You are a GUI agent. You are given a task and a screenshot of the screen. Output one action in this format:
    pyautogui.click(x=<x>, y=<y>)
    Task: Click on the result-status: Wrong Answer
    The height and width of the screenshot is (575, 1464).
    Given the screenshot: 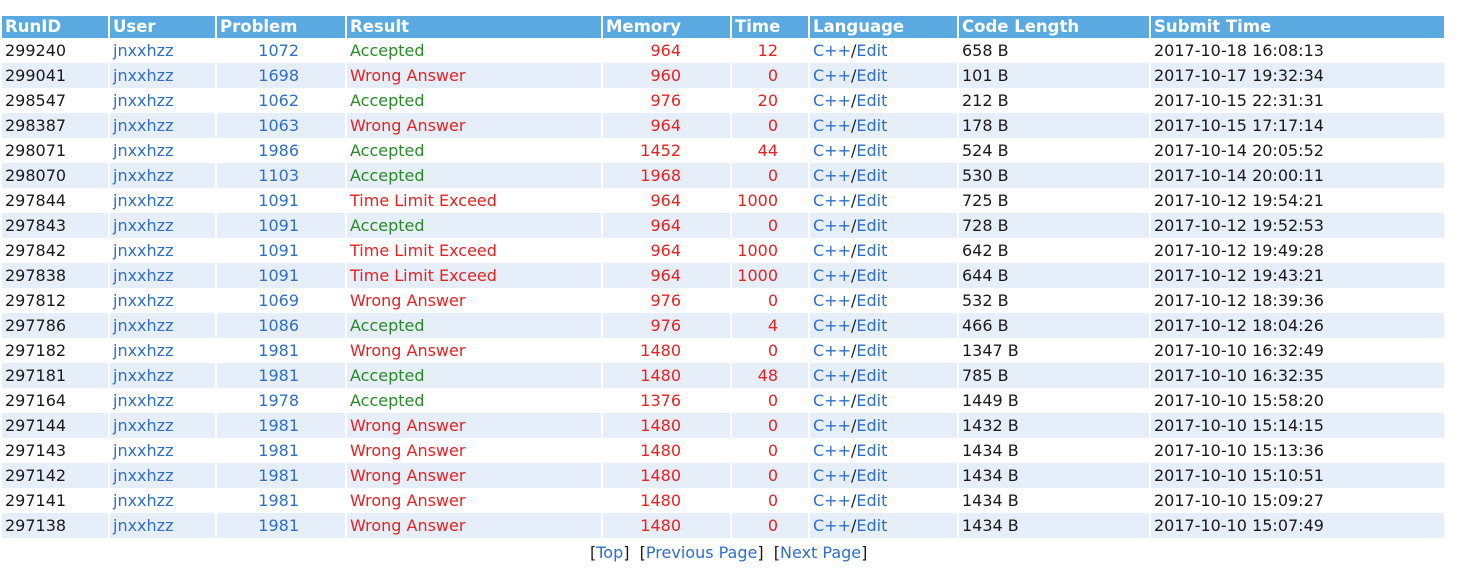 What is the action you would take?
    pyautogui.click(x=408, y=350)
    